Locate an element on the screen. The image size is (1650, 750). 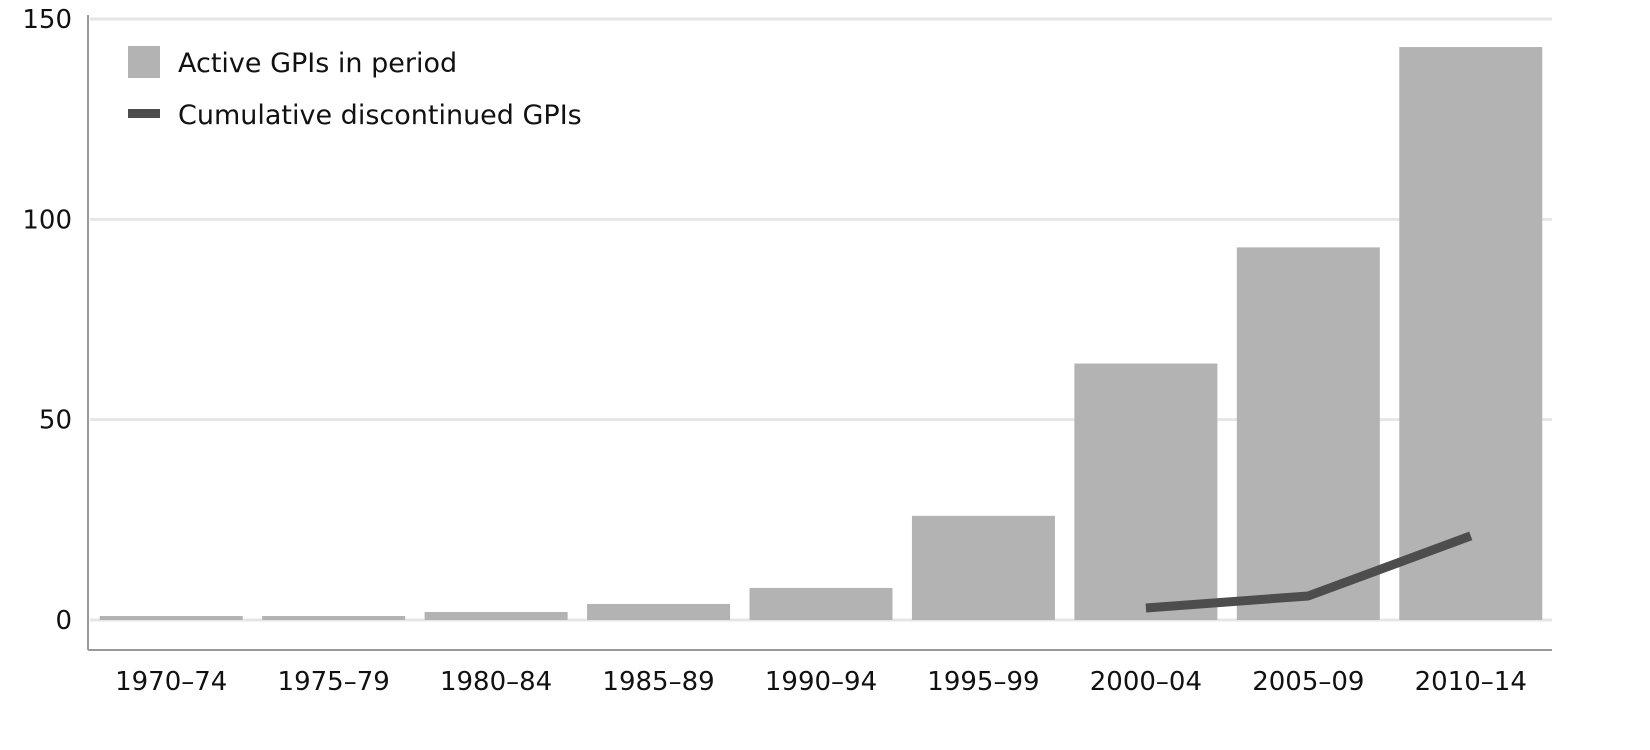
legend-swatch-bar is located at coordinates (144, 62).